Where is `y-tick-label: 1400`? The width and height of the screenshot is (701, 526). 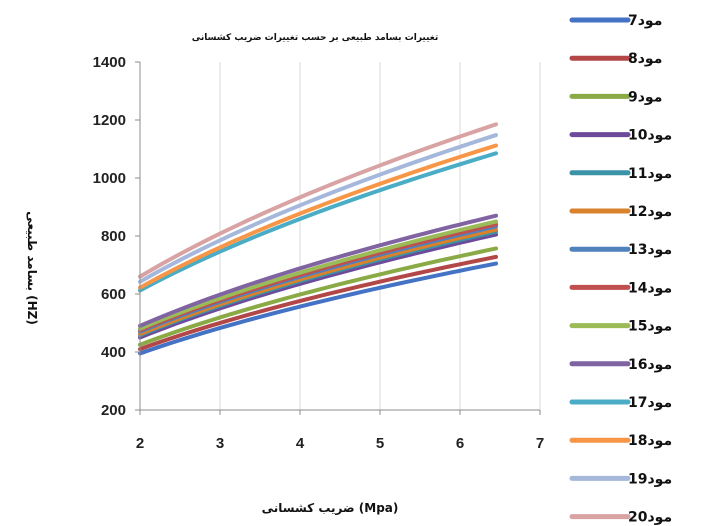
y-tick-label: 1400 is located at coordinates (109, 62).